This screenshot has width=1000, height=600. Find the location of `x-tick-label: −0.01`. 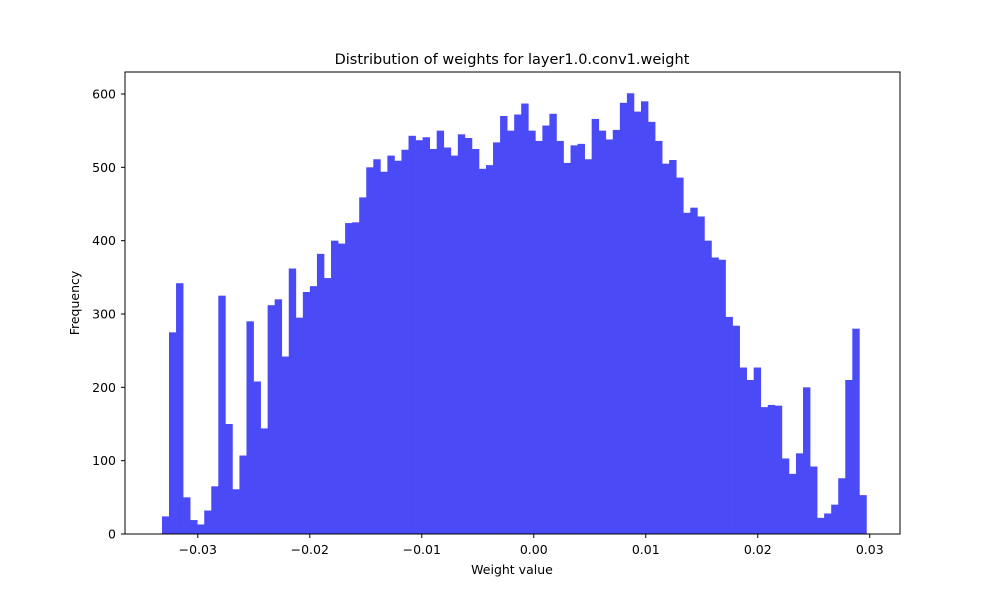

x-tick-label: −0.01 is located at coordinates (422, 549).